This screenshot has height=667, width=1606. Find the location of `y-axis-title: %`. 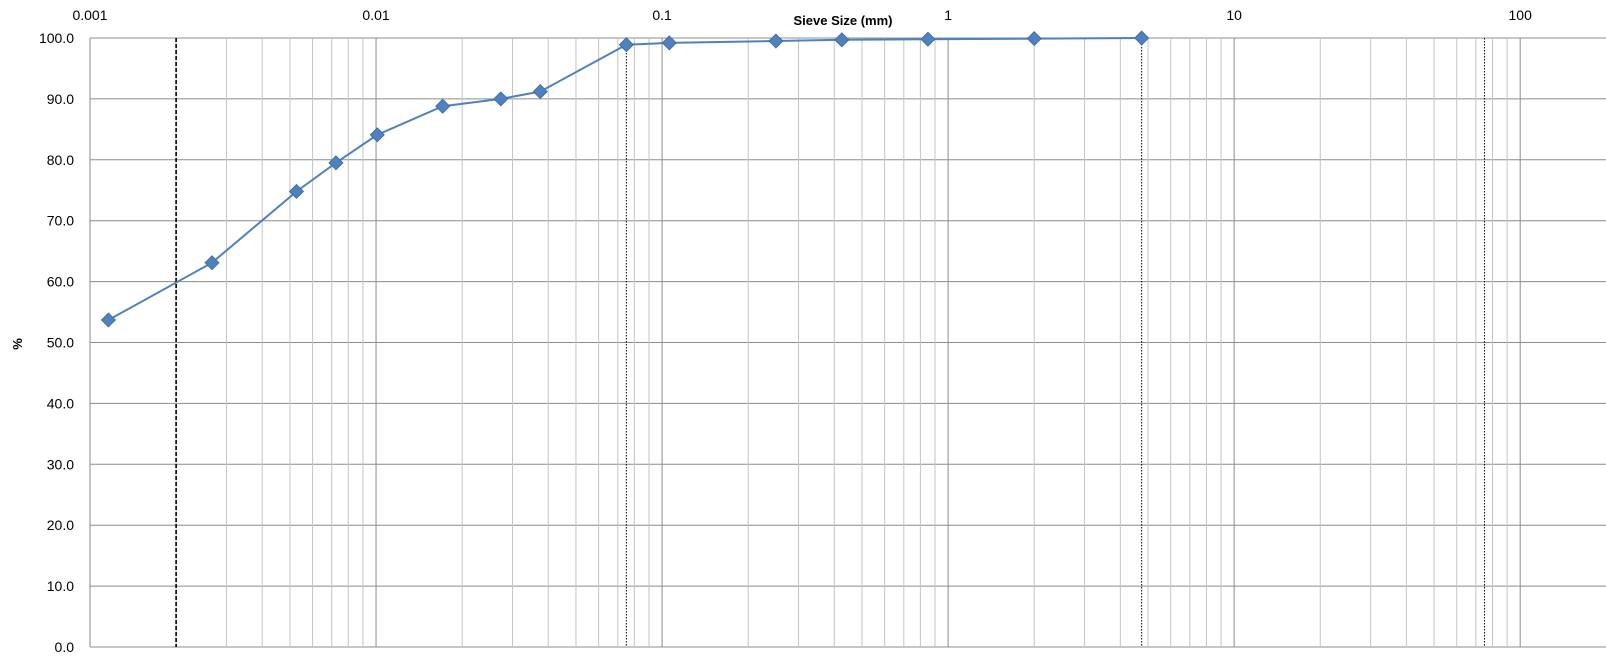

y-axis-title: % is located at coordinates (17, 344).